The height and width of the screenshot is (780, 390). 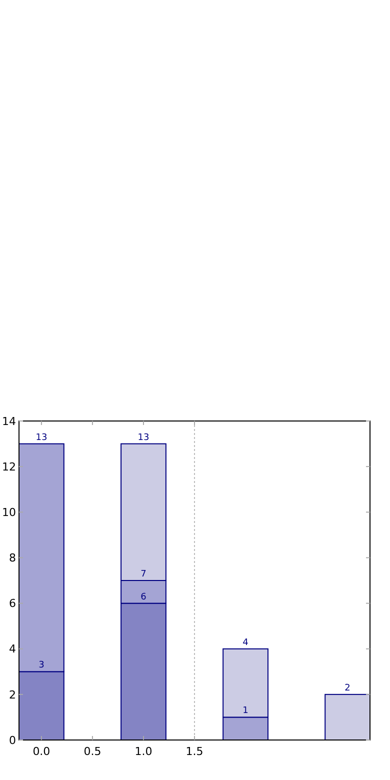 What do you see at coordinates (9, 467) in the screenshot?
I see `y-tick-label: 12` at bounding box center [9, 467].